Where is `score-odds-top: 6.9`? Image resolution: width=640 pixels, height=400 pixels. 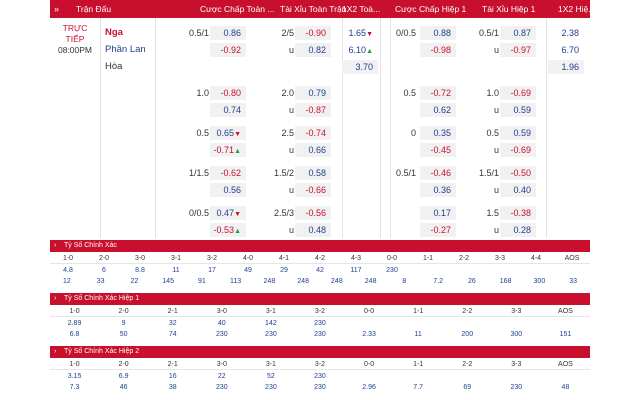
score-odds-top: 6.9 is located at coordinates (123, 376).